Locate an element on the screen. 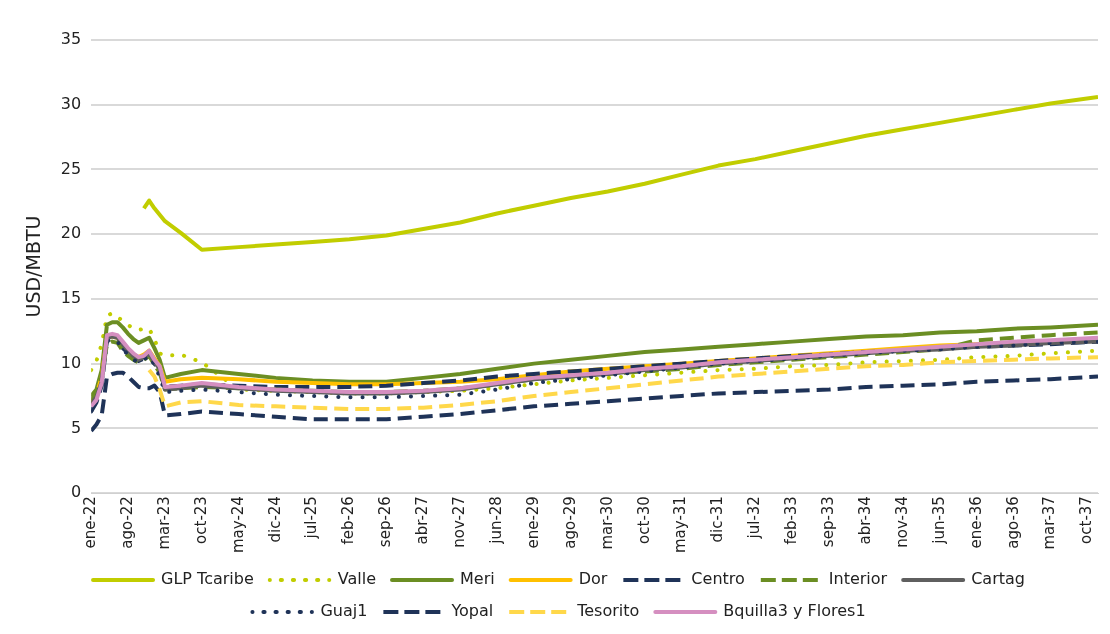 The width and height of the screenshot is (1110, 634). x-tick-label: mar-23 is located at coordinates (163, 523).